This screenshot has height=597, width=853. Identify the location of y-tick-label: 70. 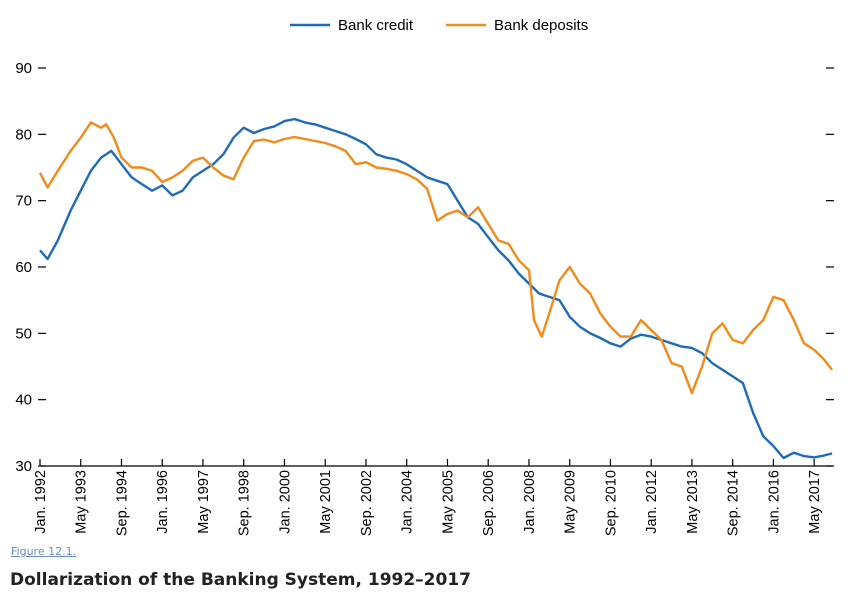
(23, 201).